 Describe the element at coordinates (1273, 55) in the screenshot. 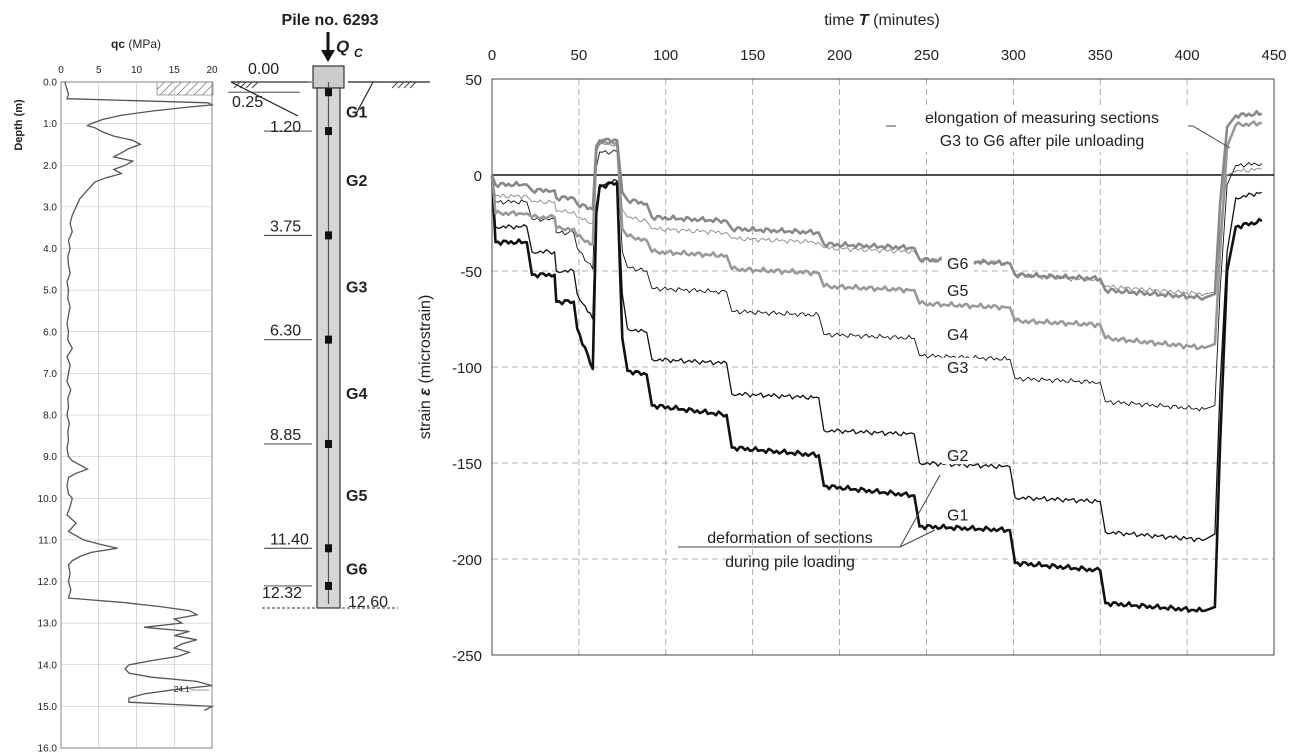

I see `strain-x-tick: 450` at that location.